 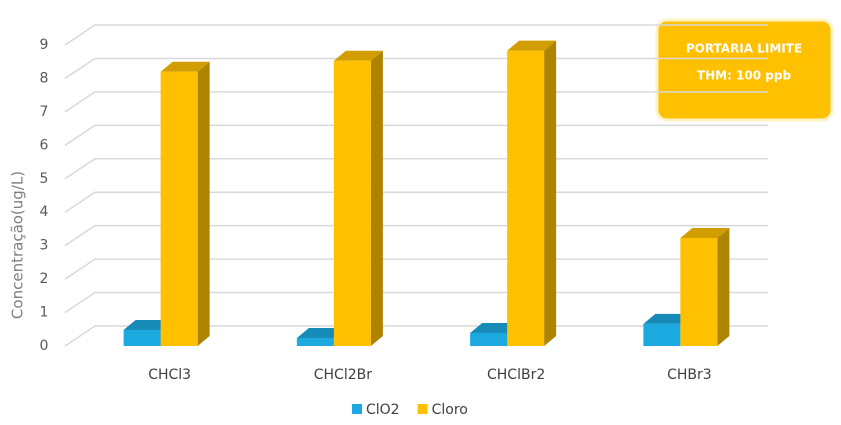 What do you see at coordinates (44, 313) in the screenshot?
I see `y-tick-label: 1` at bounding box center [44, 313].